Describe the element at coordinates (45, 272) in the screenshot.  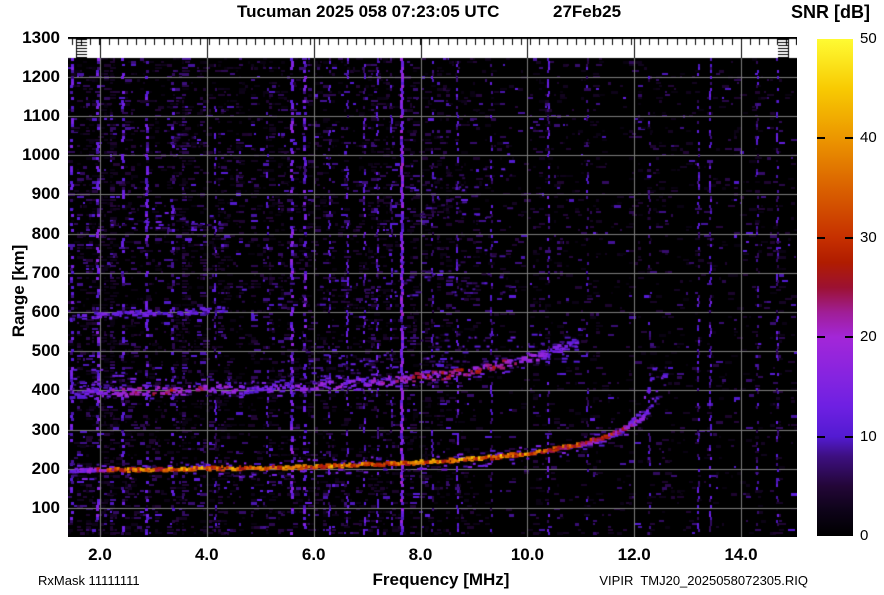
I see `y-tick-label: 700` at that location.